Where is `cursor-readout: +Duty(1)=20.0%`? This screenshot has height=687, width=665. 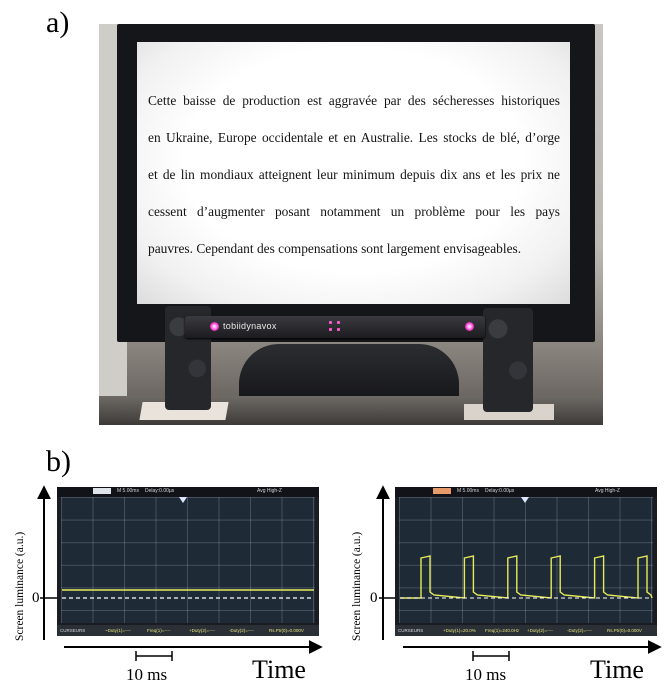 cursor-readout: +Duty(1)=20.0% is located at coordinates (459, 630).